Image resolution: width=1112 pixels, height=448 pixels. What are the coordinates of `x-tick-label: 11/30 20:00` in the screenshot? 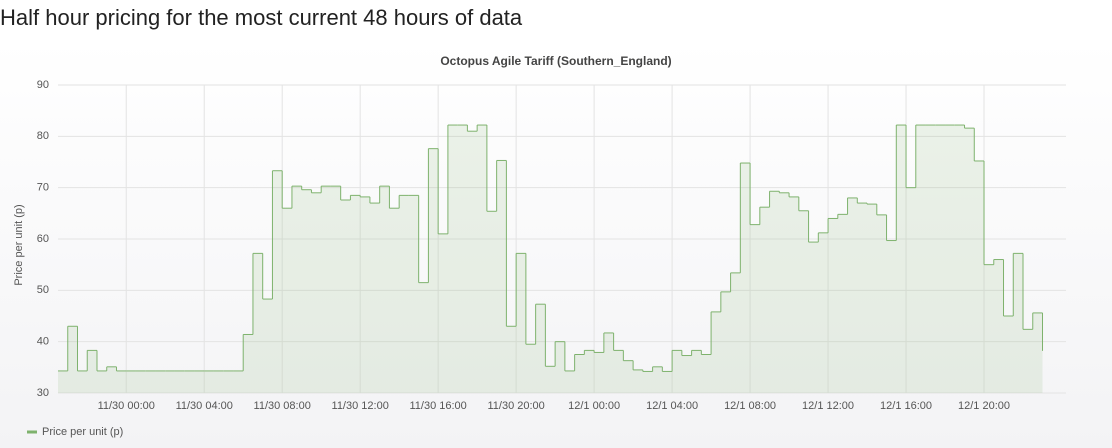 It's located at (515, 406).